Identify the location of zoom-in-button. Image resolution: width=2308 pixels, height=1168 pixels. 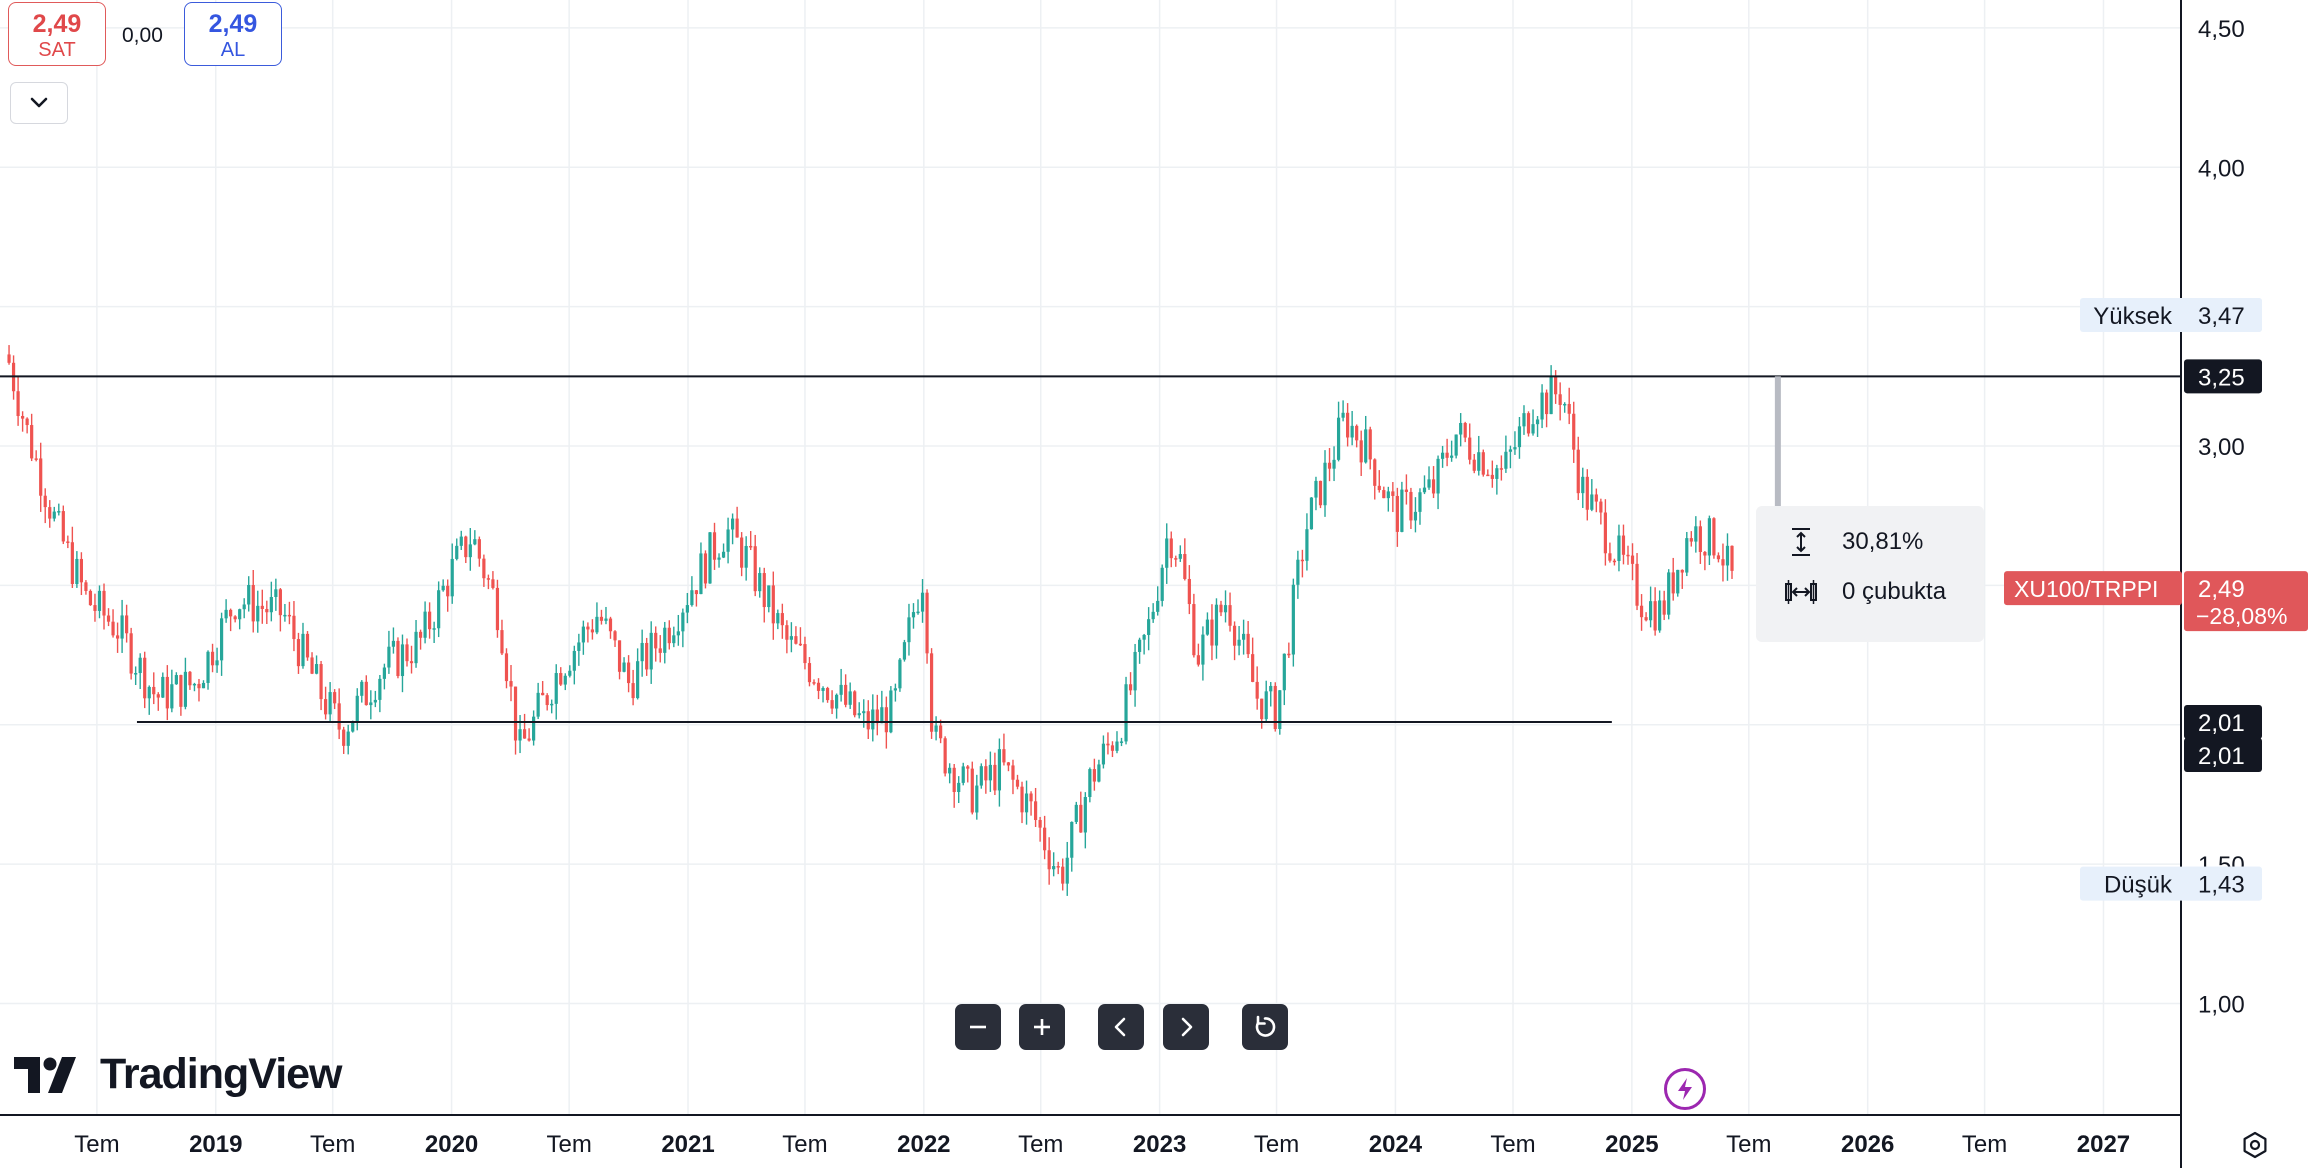
(1042, 1027).